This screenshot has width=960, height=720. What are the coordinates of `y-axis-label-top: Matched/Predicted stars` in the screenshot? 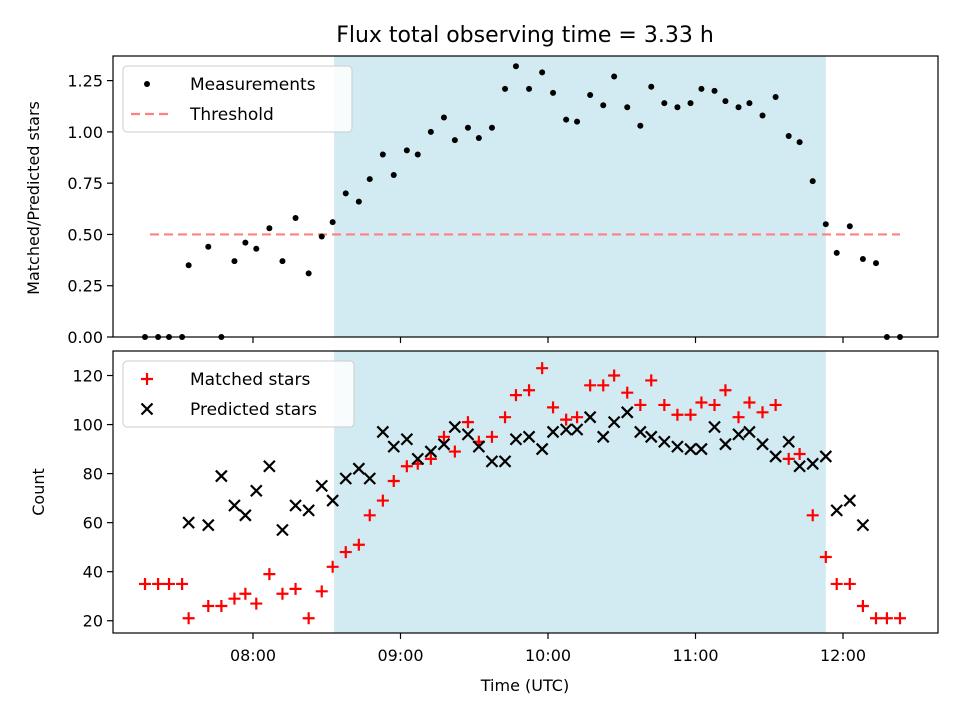 It's located at (33, 198).